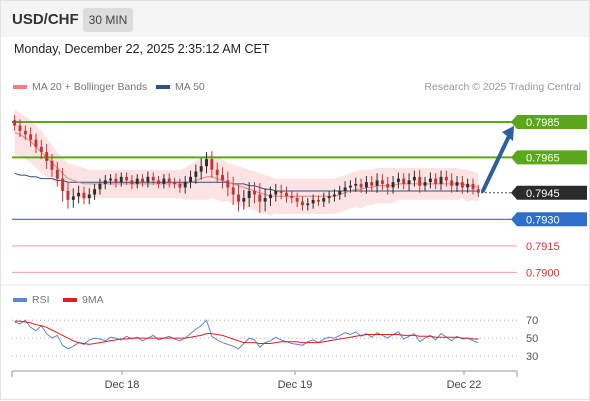 The width and height of the screenshot is (590, 401). Describe the element at coordinates (543, 123) in the screenshot. I see `resistance-2-label: 0.7985` at that location.